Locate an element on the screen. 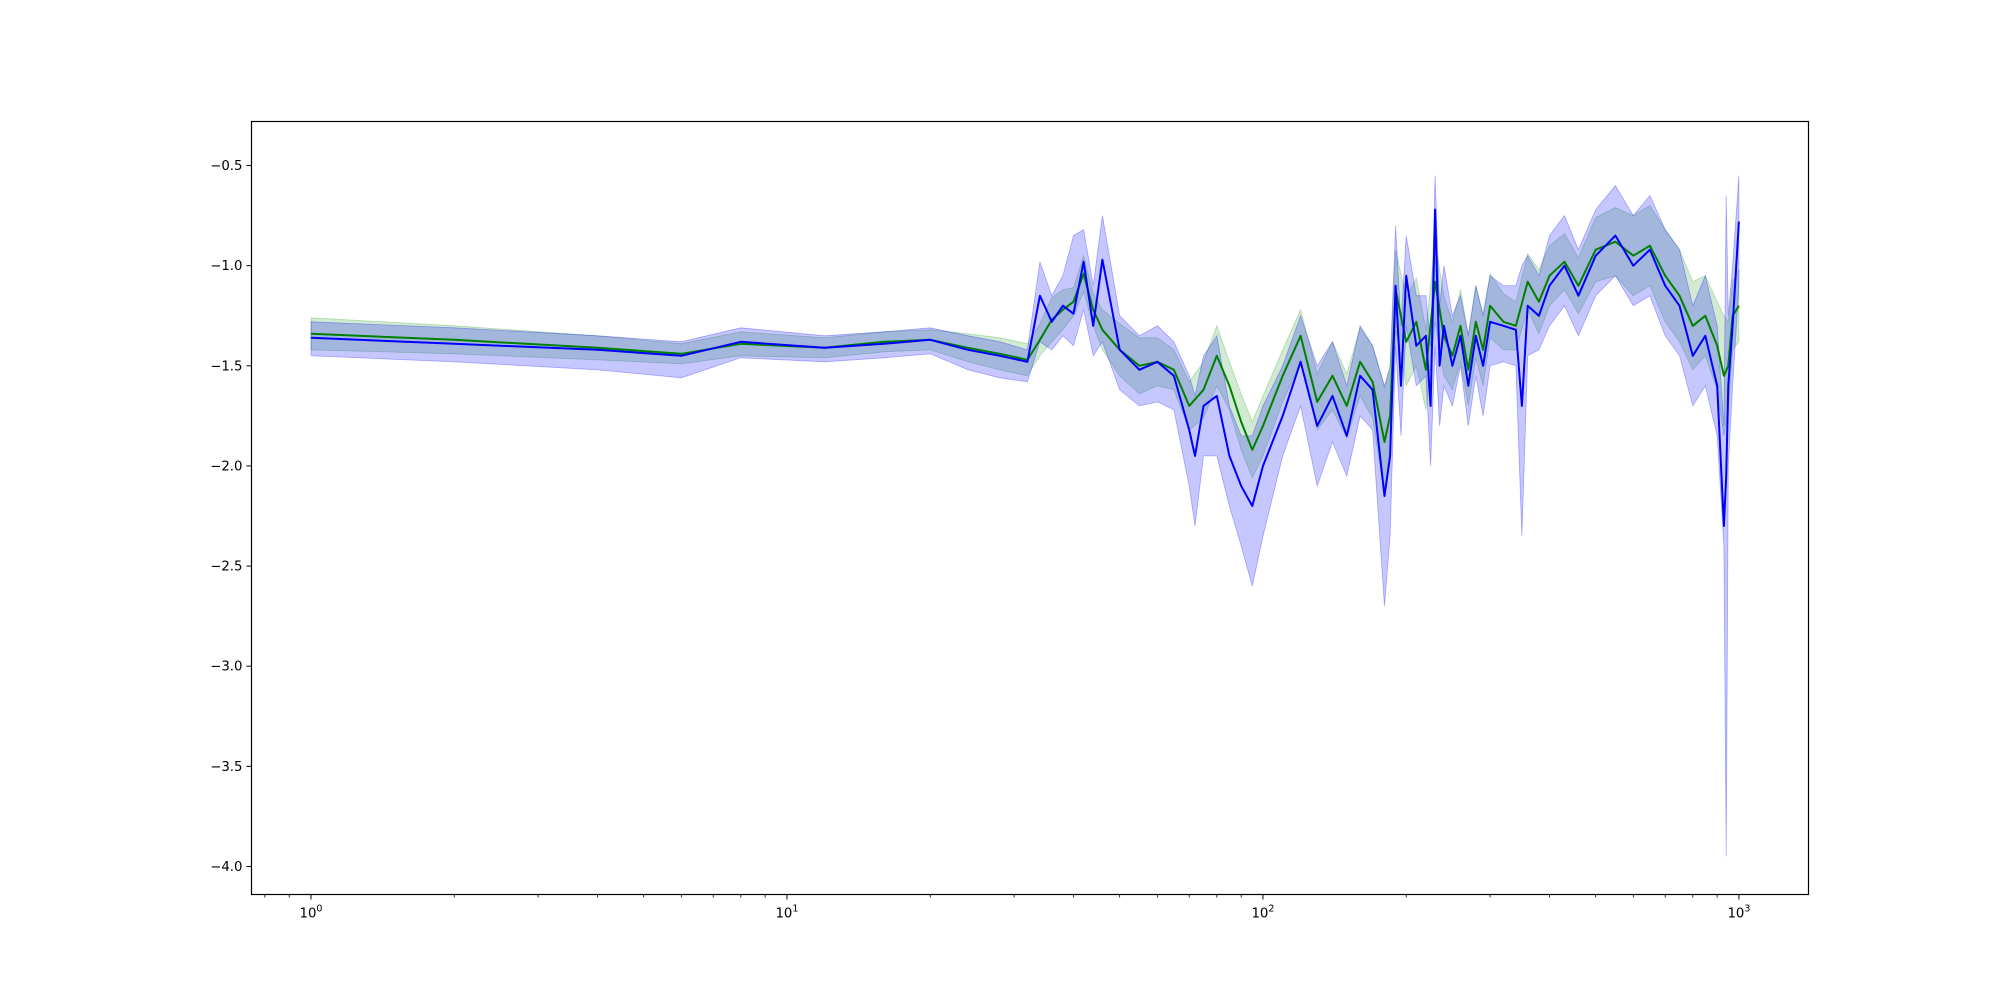  y-tick-label: −3.5 is located at coordinates (226, 767).